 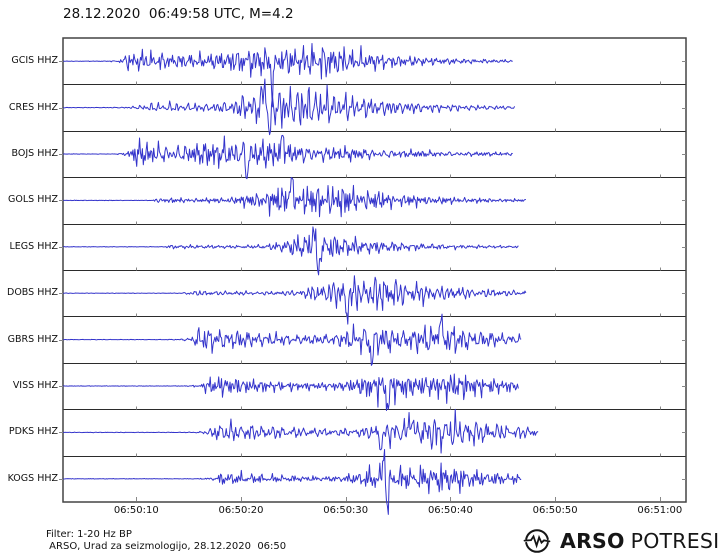 What do you see at coordinates (34, 153) in the screenshot?
I see `station-label-bojs: BOJS HHZ` at bounding box center [34, 153].